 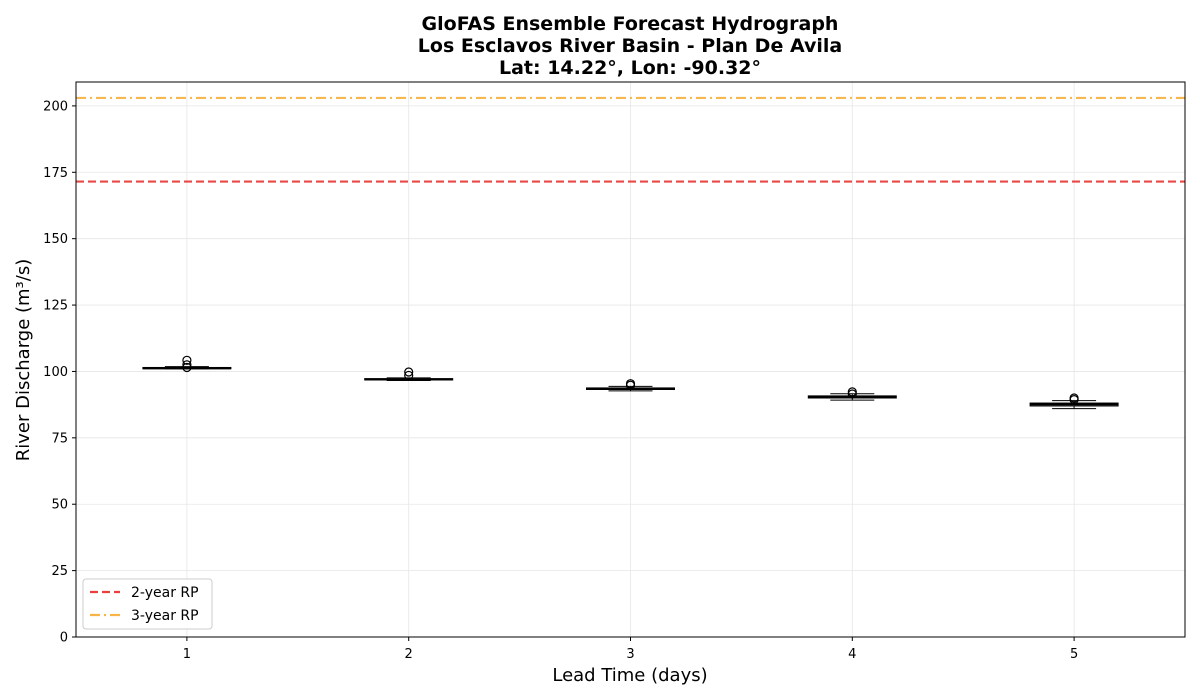 I want to click on x-axis-label: Lead Time (days), so click(x=629, y=675).